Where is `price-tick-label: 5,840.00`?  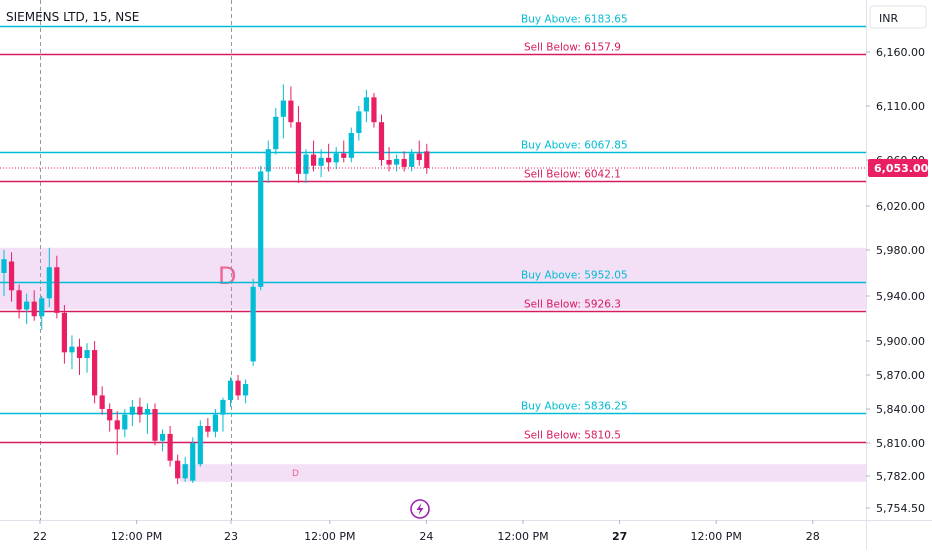 price-tick-label: 5,840.00 is located at coordinates (900, 409).